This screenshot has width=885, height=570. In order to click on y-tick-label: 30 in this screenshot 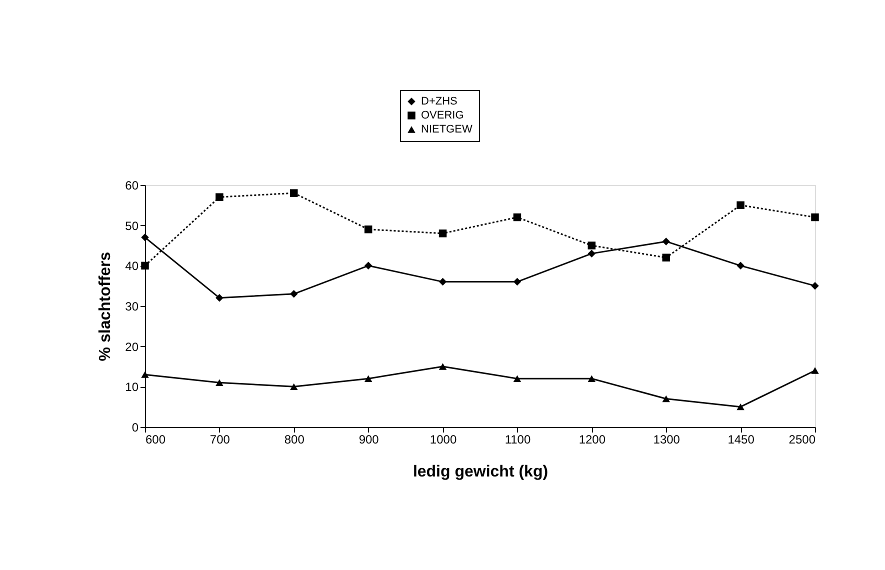, I will do `click(132, 307)`.